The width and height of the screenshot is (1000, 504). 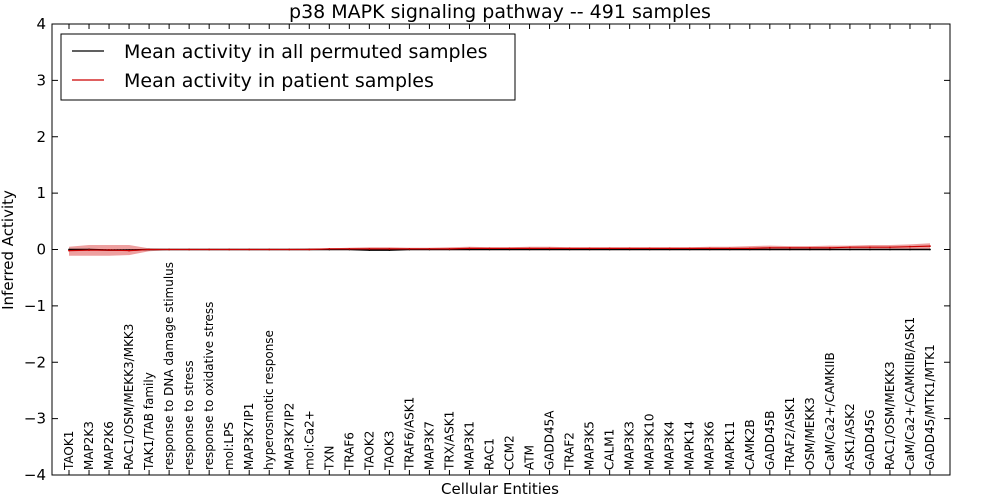 I want to click on y-tick-label: −4, so click(x=35, y=475).